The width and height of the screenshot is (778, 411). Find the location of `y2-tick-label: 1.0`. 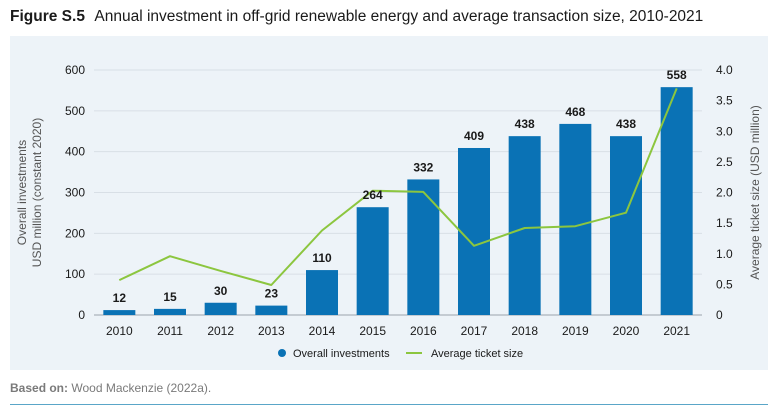

y2-tick-label: 1.0 is located at coordinates (724, 254).